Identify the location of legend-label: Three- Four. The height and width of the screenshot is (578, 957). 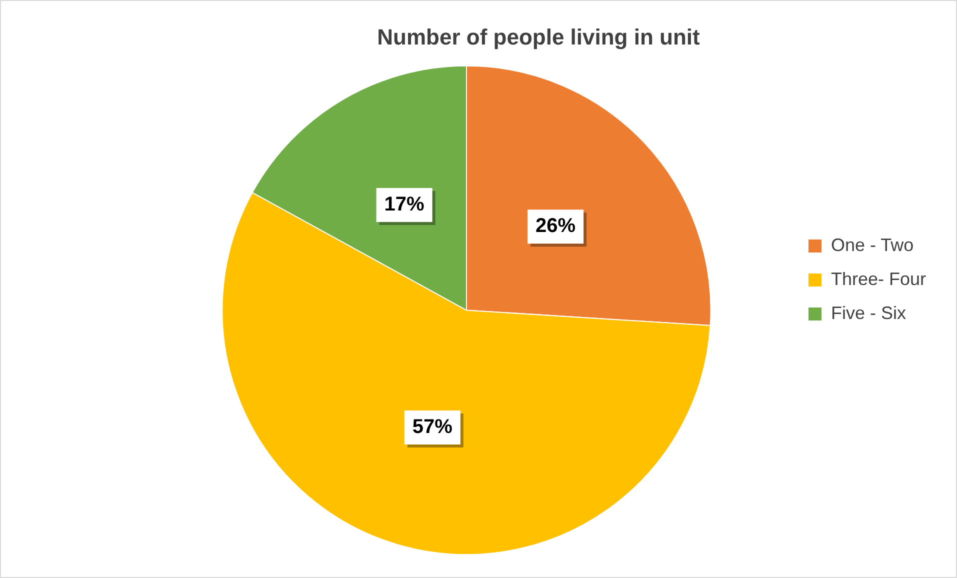
(878, 278).